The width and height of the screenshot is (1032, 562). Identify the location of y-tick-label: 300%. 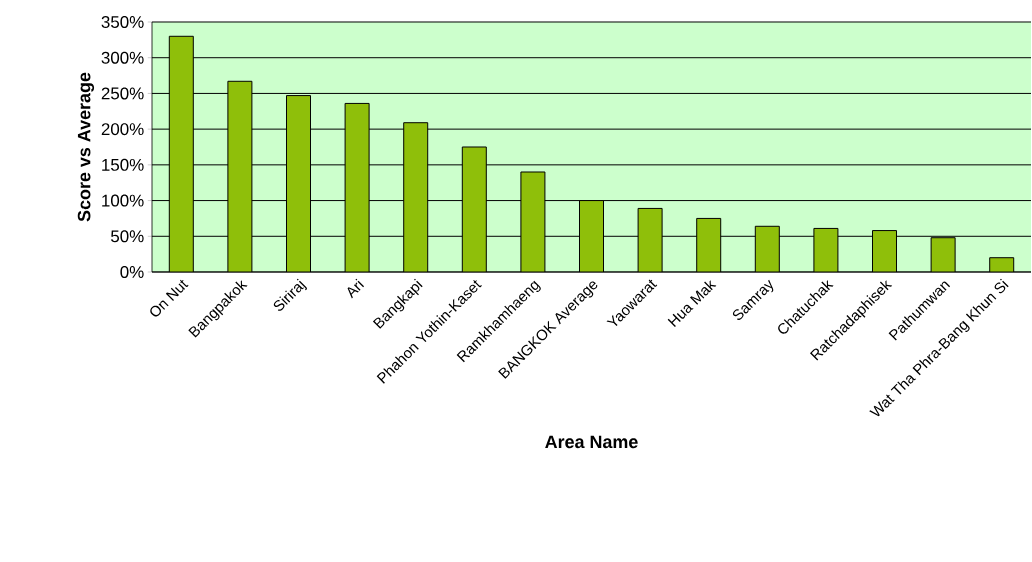
(122, 57).